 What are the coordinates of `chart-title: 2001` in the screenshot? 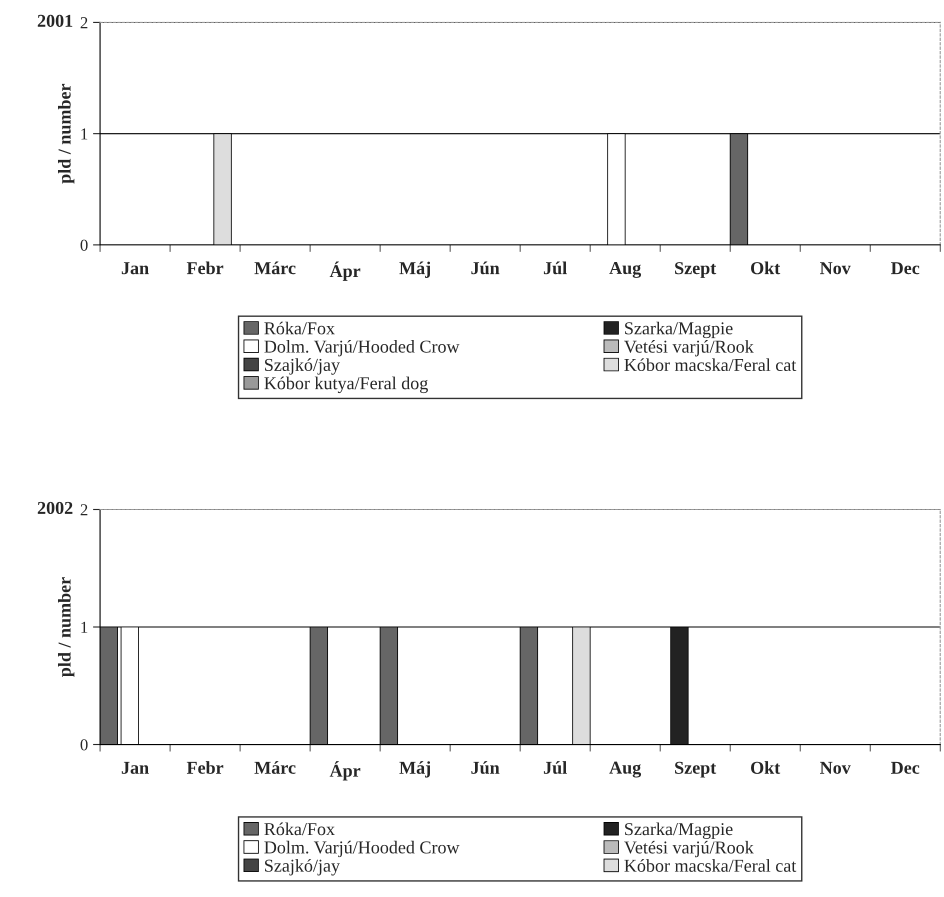 It's located at (55, 20).